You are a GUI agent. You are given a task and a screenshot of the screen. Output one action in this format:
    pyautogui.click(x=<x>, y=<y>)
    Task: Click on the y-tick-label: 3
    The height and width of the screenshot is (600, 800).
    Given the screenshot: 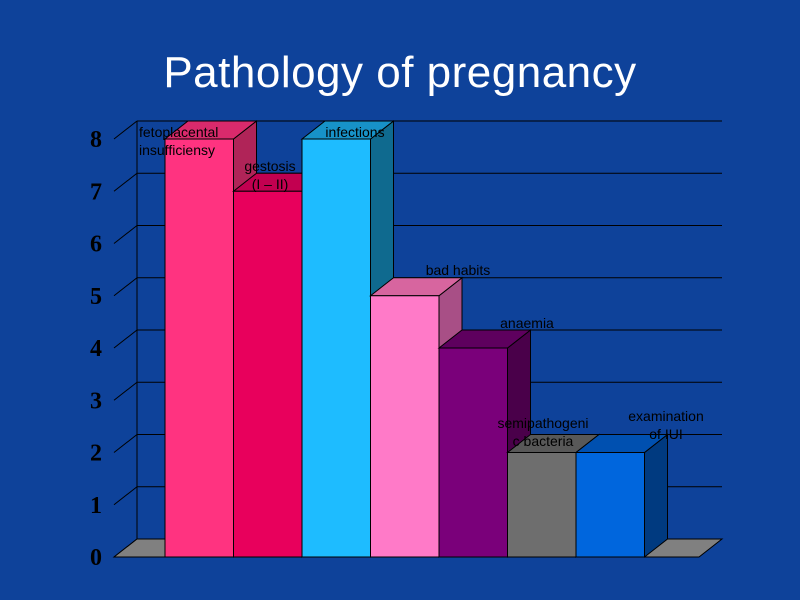 What is the action you would take?
    pyautogui.click(x=96, y=401)
    